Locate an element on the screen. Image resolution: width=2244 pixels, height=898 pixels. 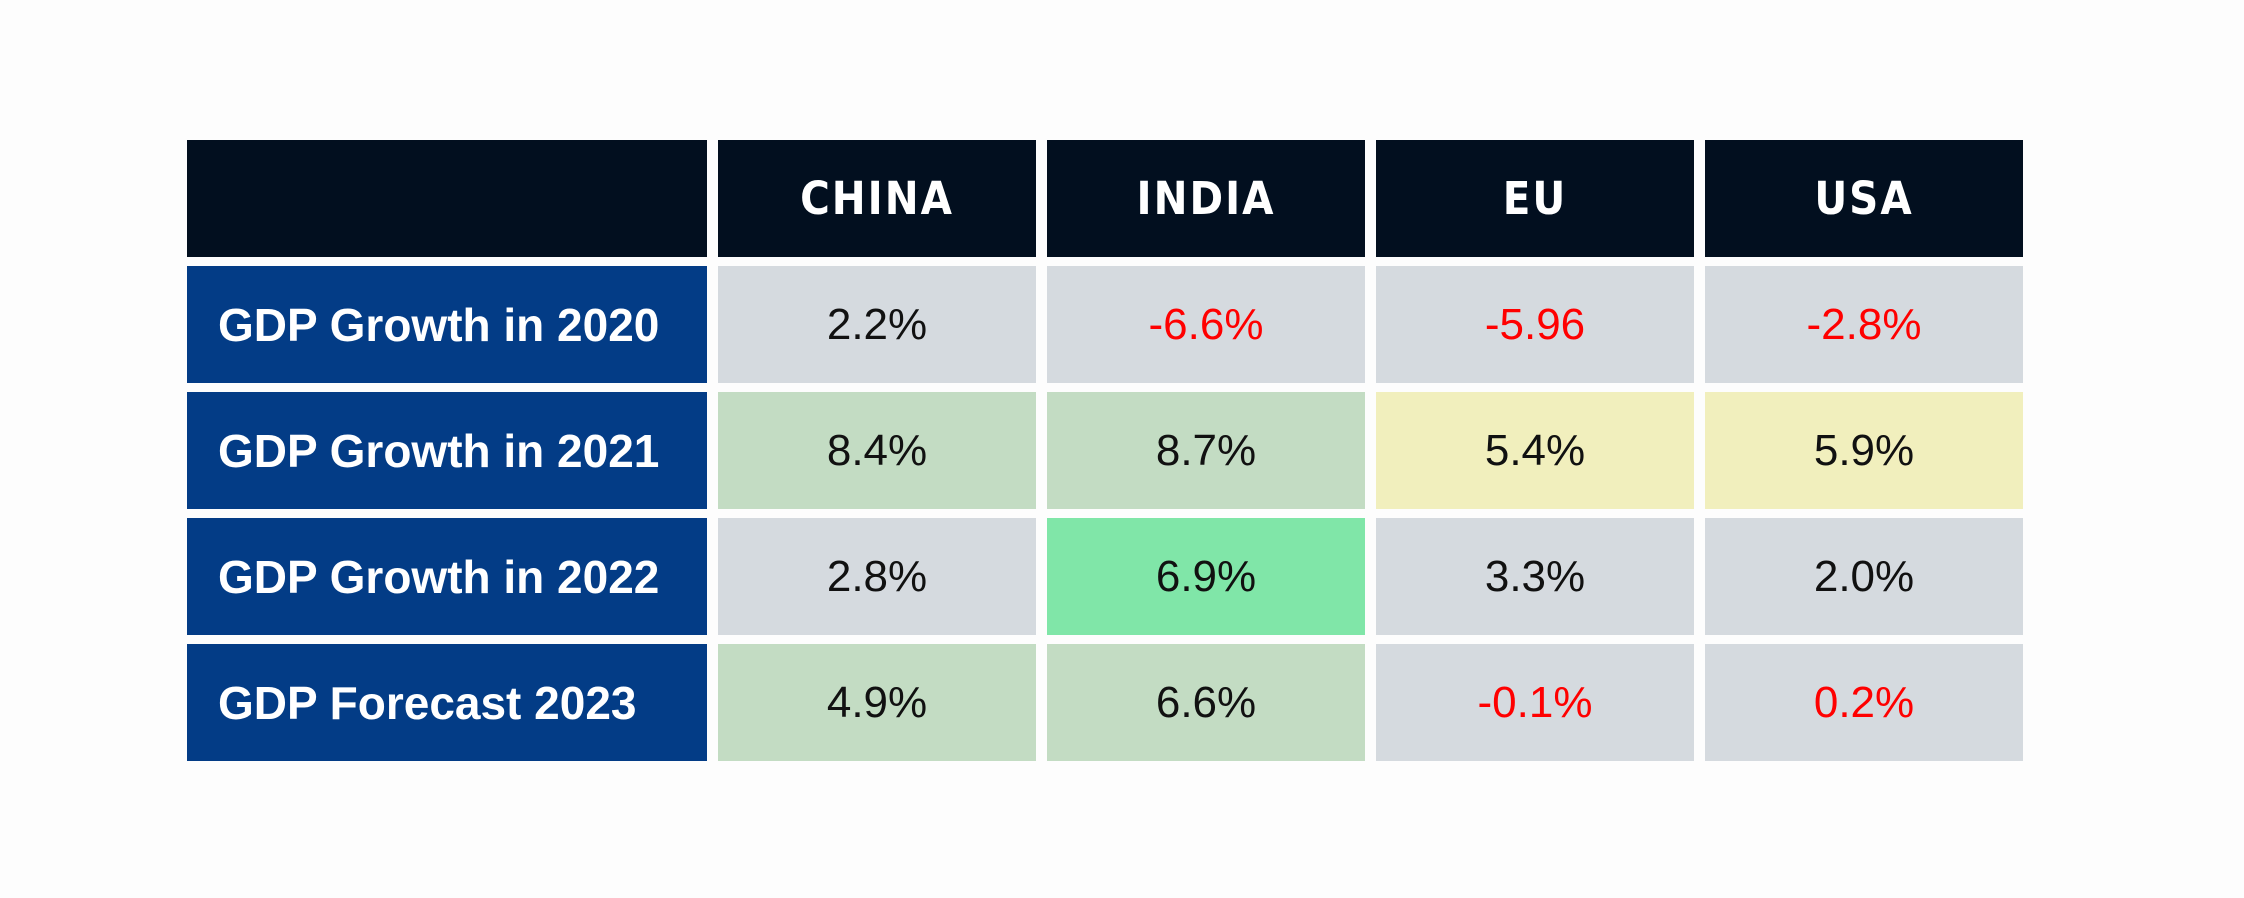
column-header-india: INDIA is located at coordinates (1206, 198).